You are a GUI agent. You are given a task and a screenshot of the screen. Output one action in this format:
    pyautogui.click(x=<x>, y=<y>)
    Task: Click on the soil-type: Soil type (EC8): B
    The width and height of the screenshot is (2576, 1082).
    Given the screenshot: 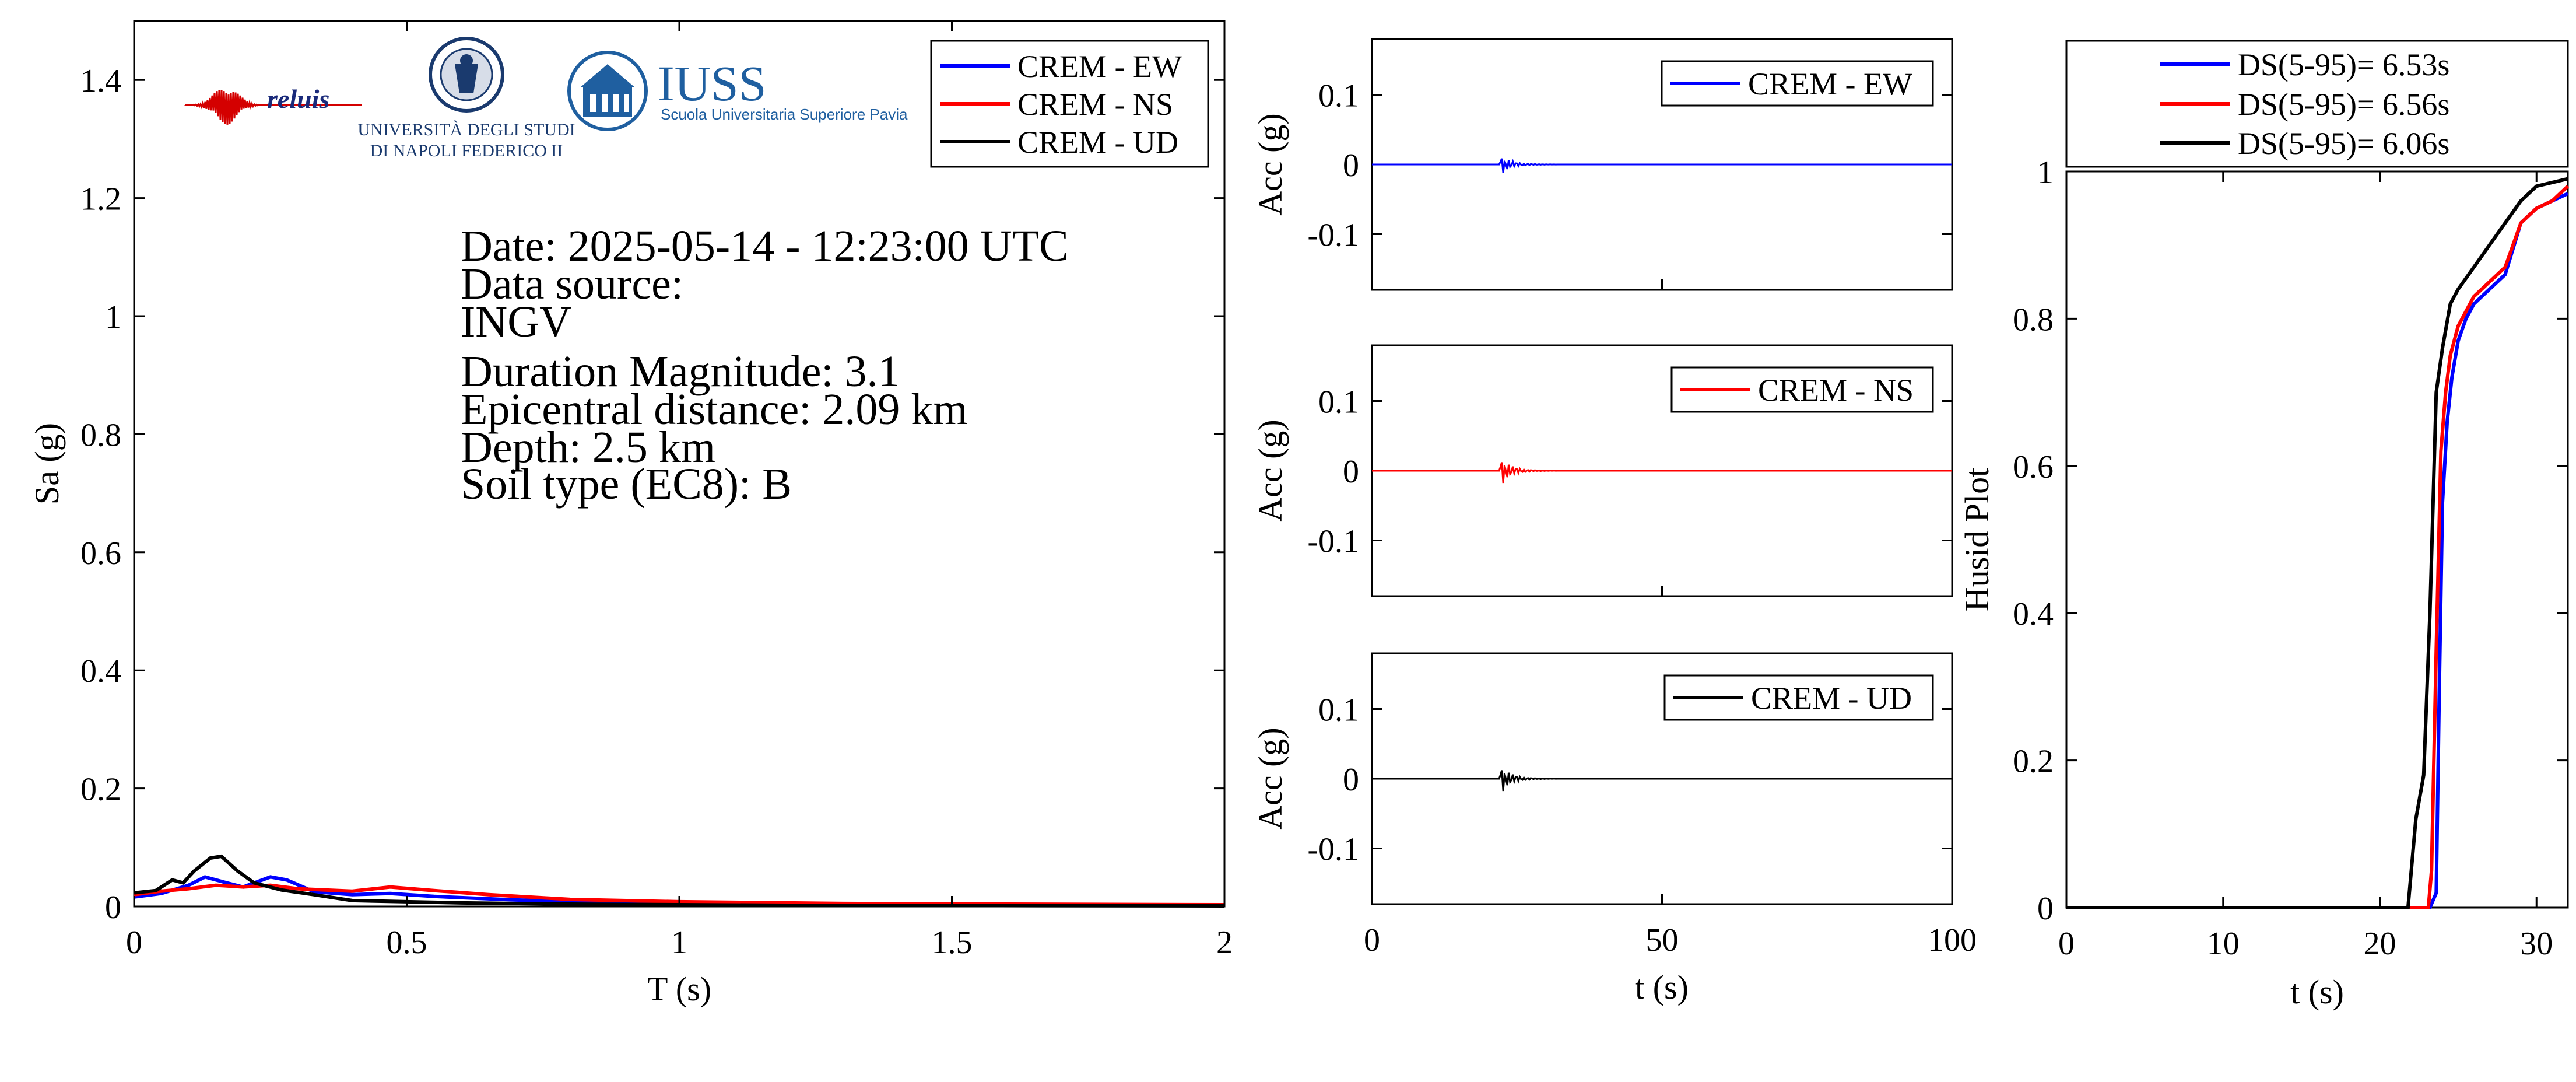 What is the action you would take?
    pyautogui.click(x=626, y=484)
    